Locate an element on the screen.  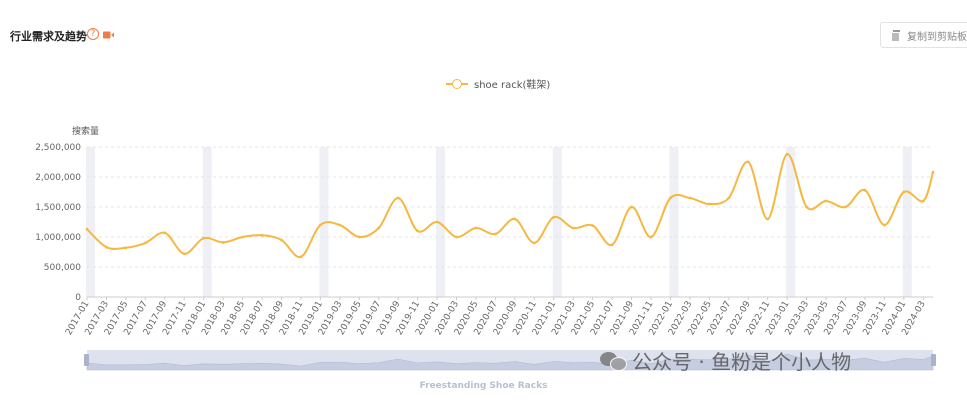
y-tick-label: 1,500,000 is located at coordinates (58, 208).